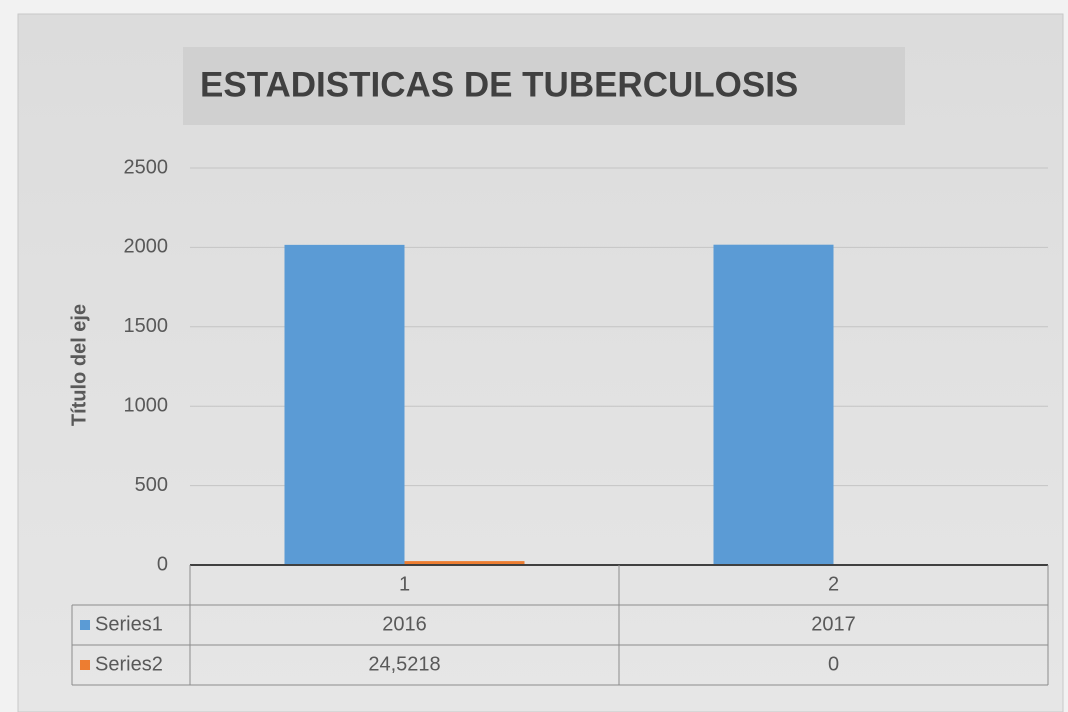 The image size is (1068, 712). What do you see at coordinates (404, 584) in the screenshot?
I see `x-tick-label: 1` at bounding box center [404, 584].